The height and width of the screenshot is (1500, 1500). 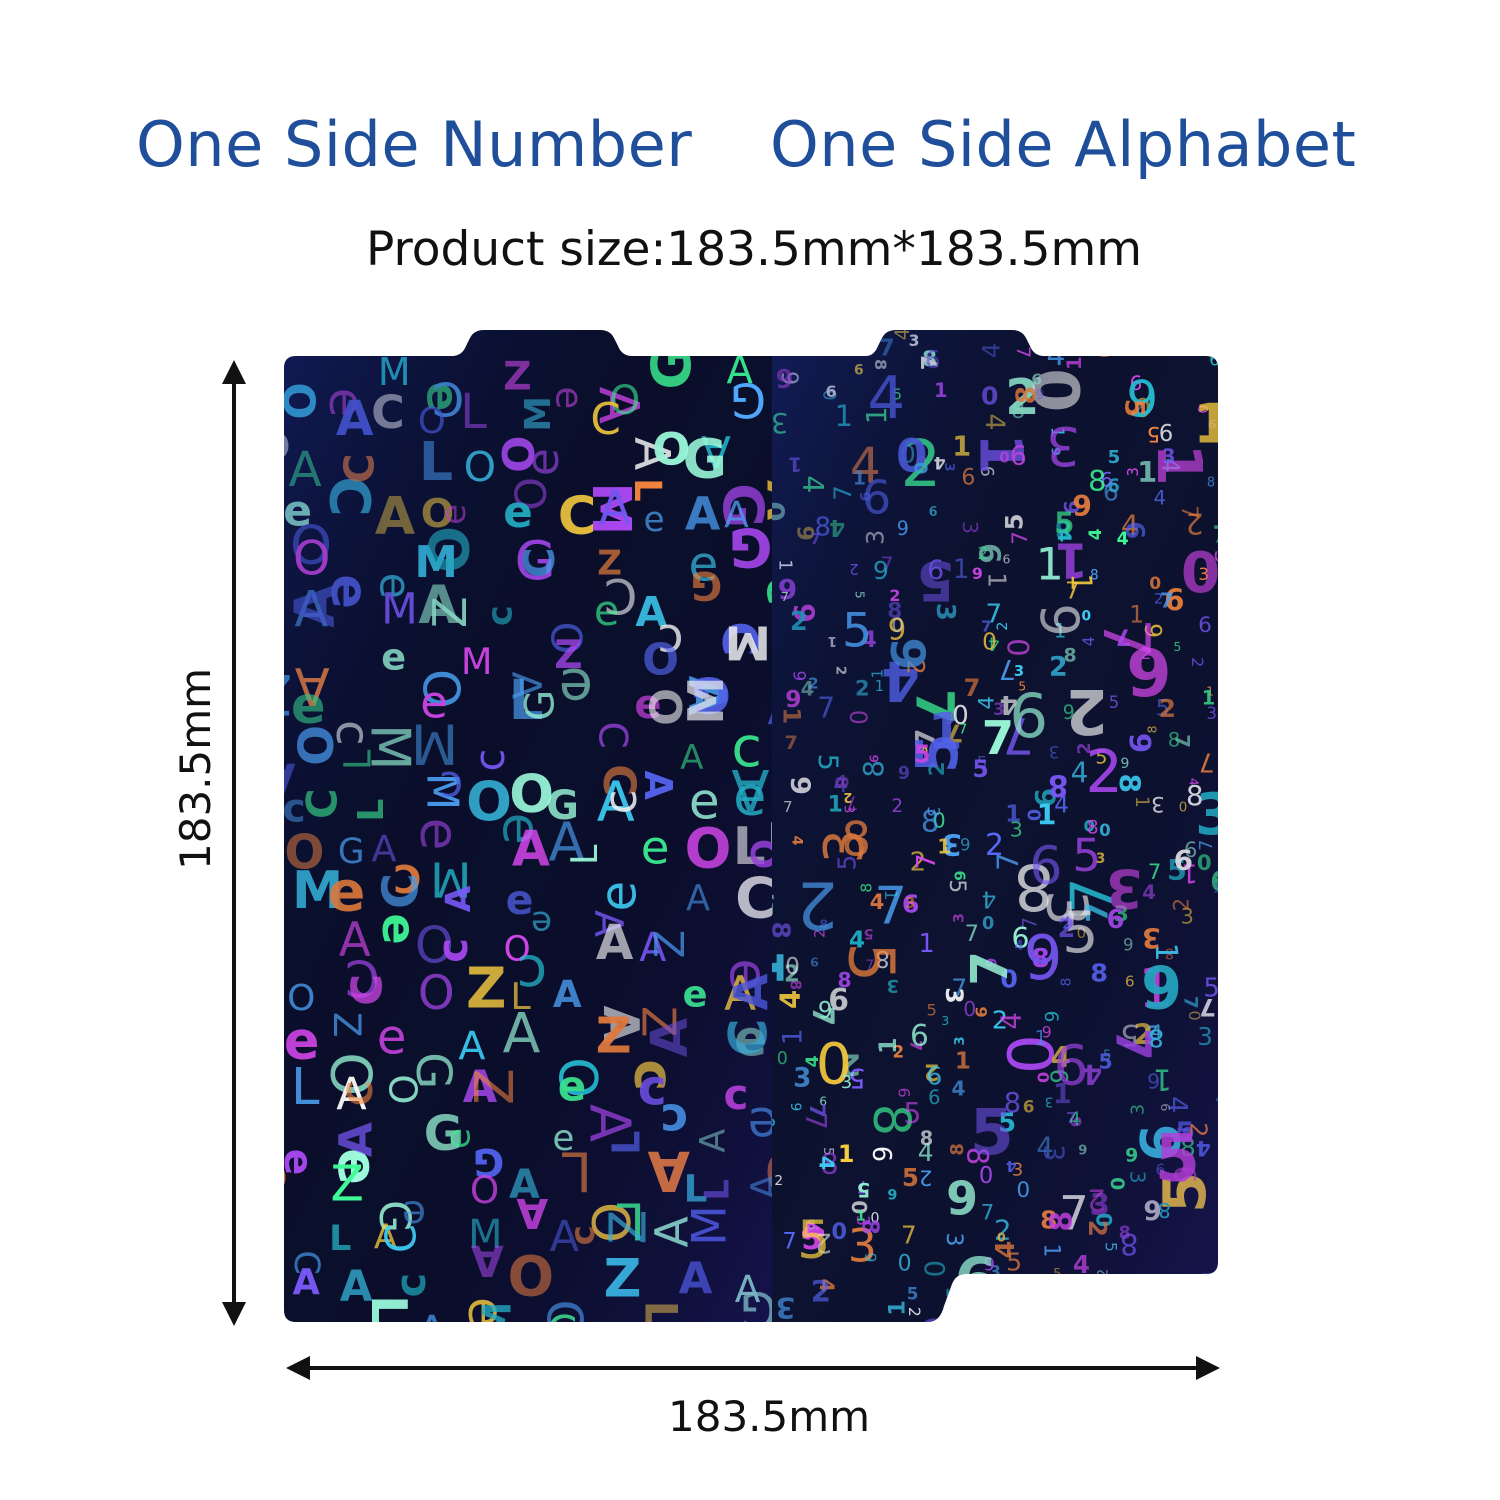 I want to click on heading-number-side: One Side Number, so click(x=414, y=144).